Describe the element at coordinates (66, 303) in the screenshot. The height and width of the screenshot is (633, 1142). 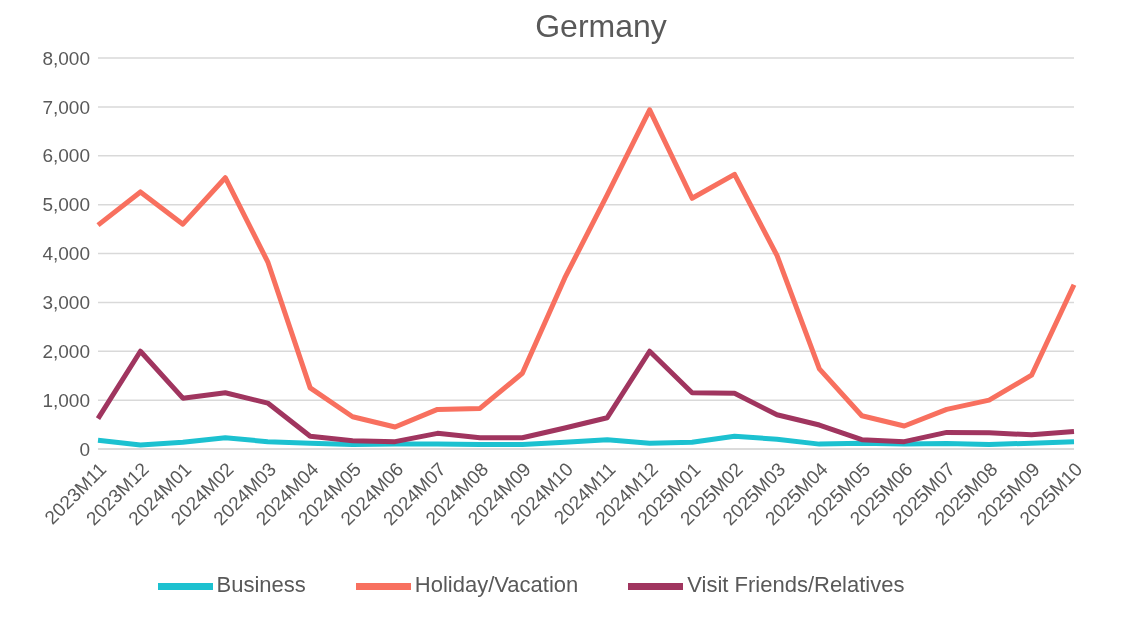
I see `y-tick-label: 3,000` at that location.